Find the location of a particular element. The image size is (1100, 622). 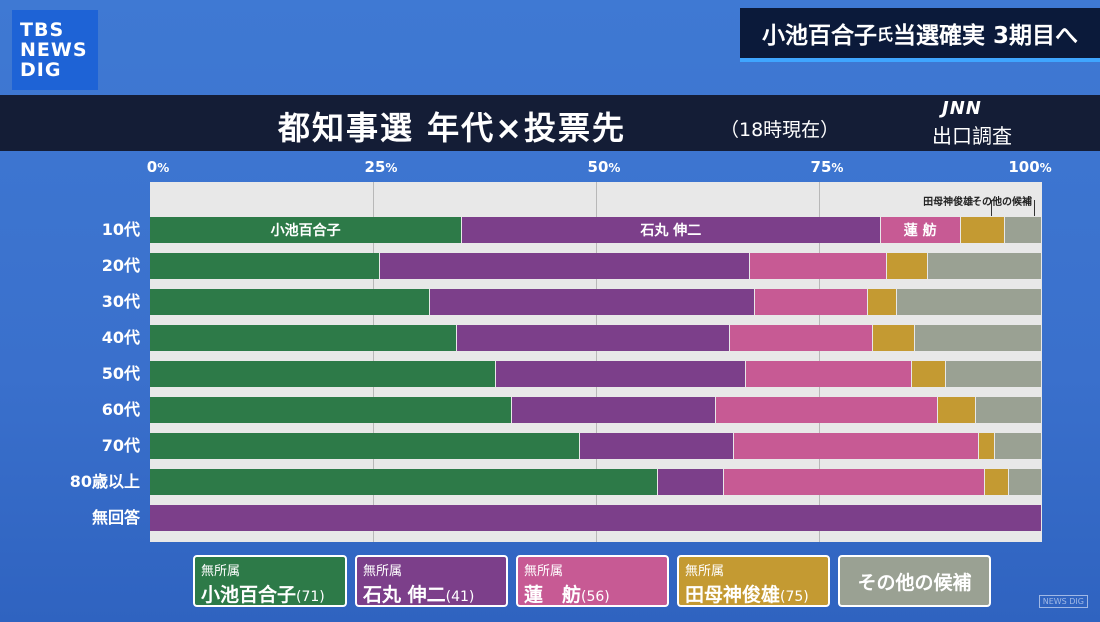

headline-honorific: 氏 is located at coordinates (884, 34).